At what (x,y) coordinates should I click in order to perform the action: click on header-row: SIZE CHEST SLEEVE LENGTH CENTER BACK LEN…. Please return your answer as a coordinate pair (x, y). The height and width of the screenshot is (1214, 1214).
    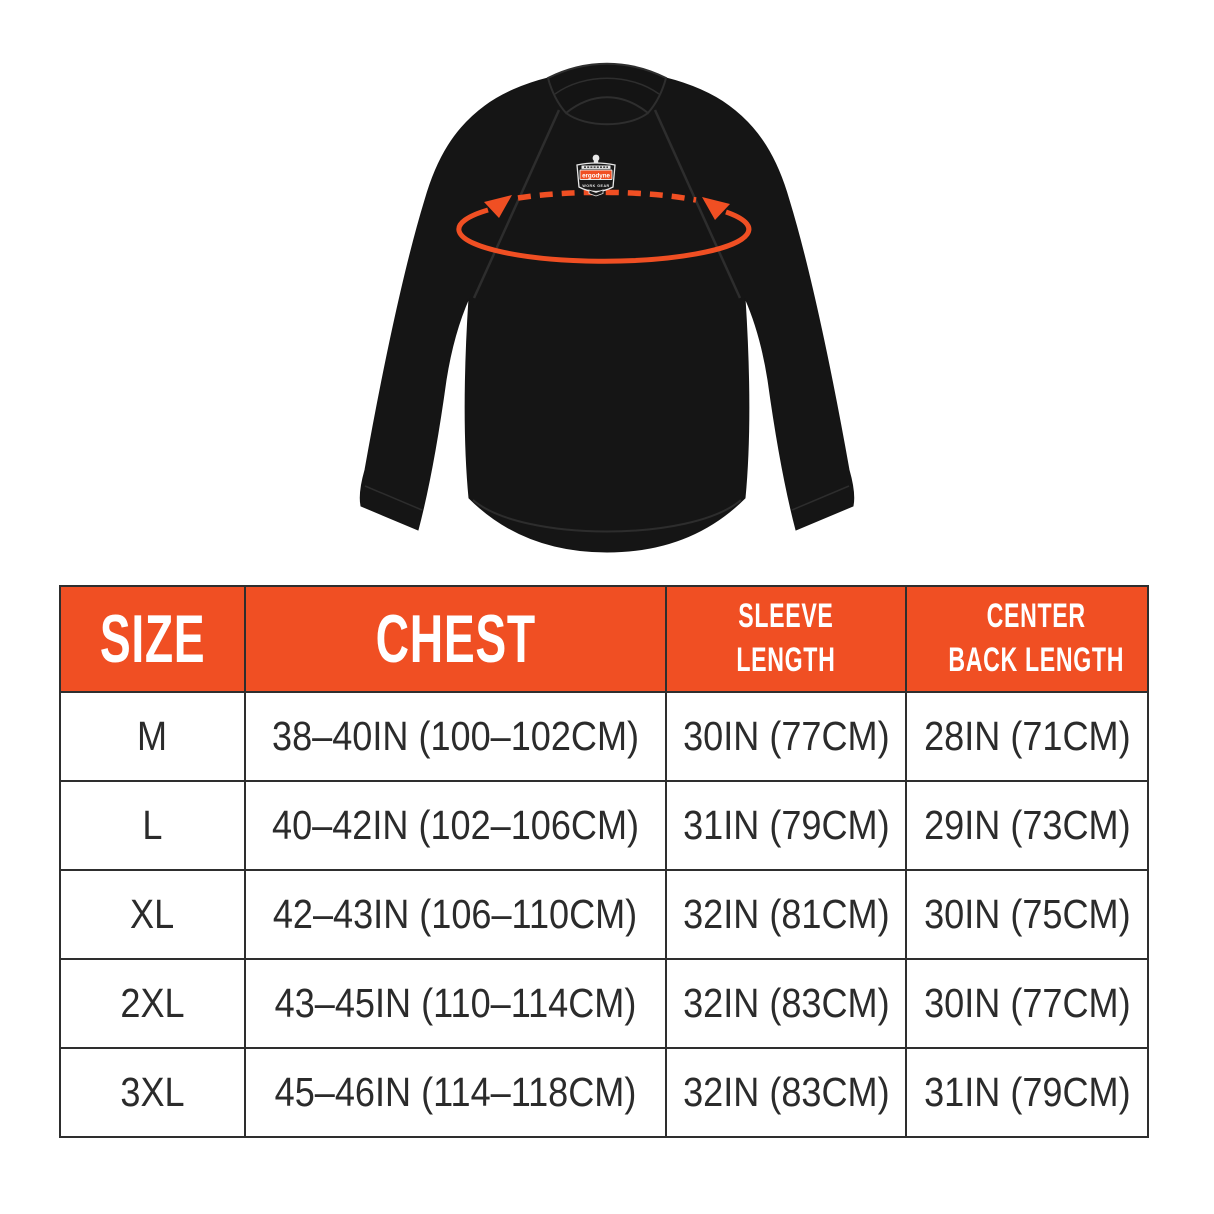
    Looking at the image, I should click on (604, 639).